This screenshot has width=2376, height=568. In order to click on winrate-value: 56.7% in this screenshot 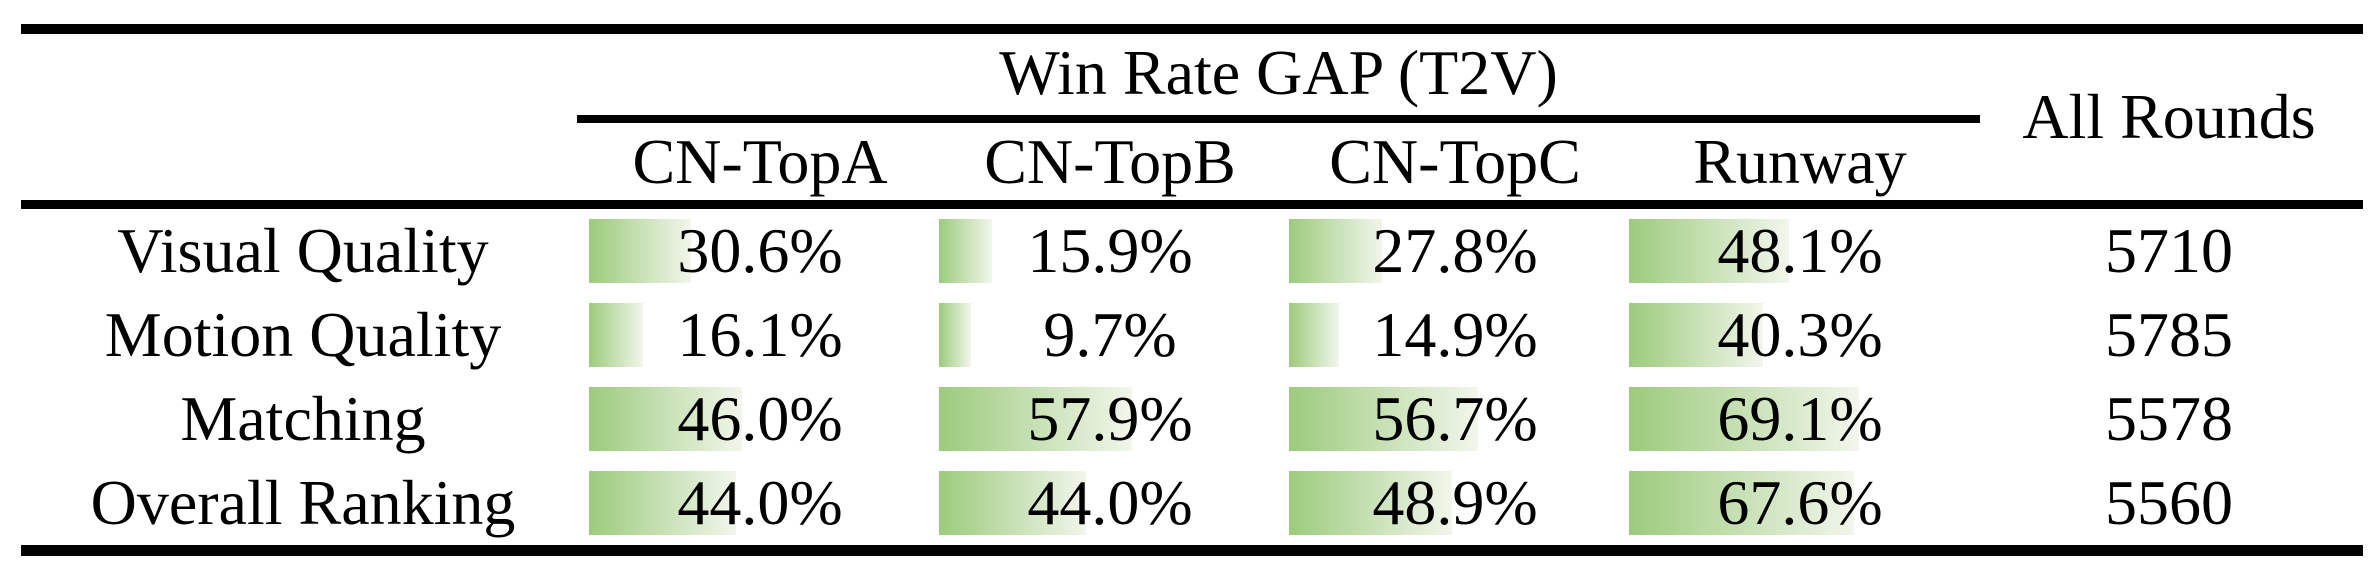, I will do `click(1455, 418)`.